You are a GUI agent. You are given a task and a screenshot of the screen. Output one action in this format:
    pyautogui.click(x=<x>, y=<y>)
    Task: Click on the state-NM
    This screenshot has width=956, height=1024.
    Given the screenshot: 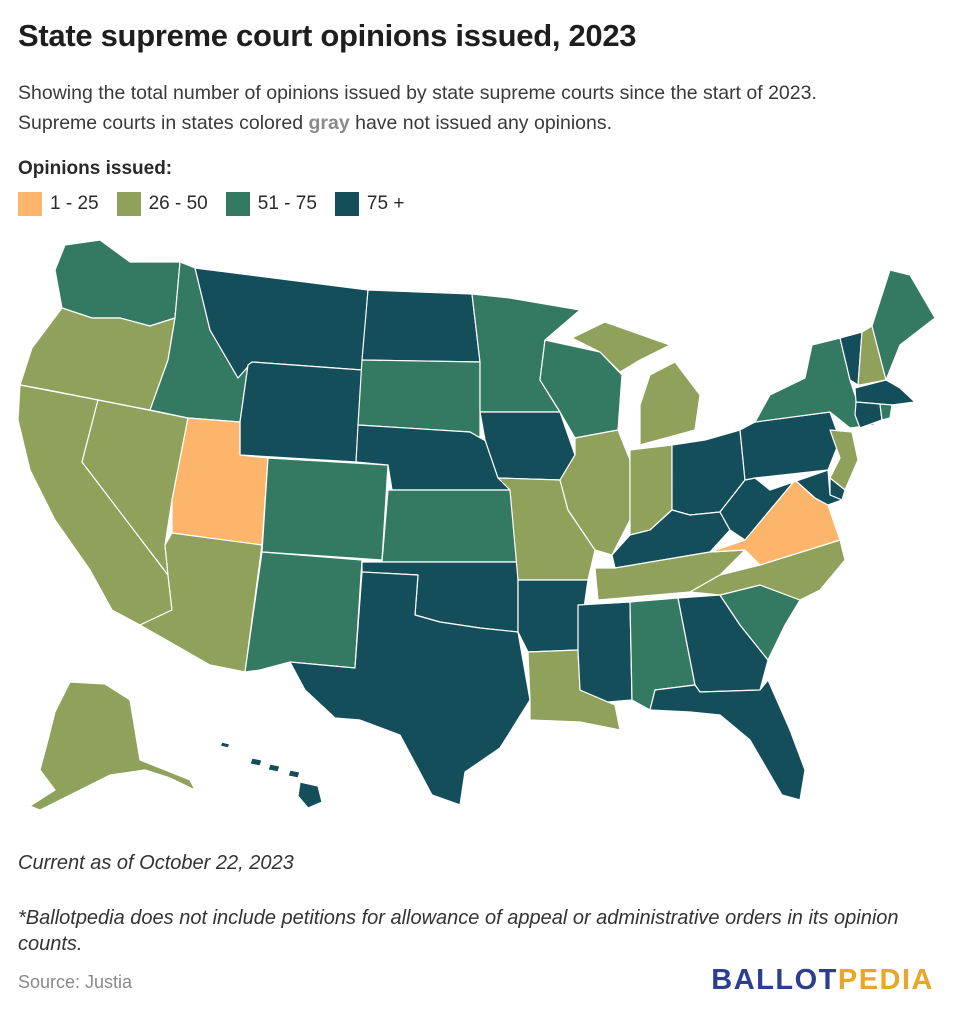 What is the action you would take?
    pyautogui.click(x=303, y=612)
    